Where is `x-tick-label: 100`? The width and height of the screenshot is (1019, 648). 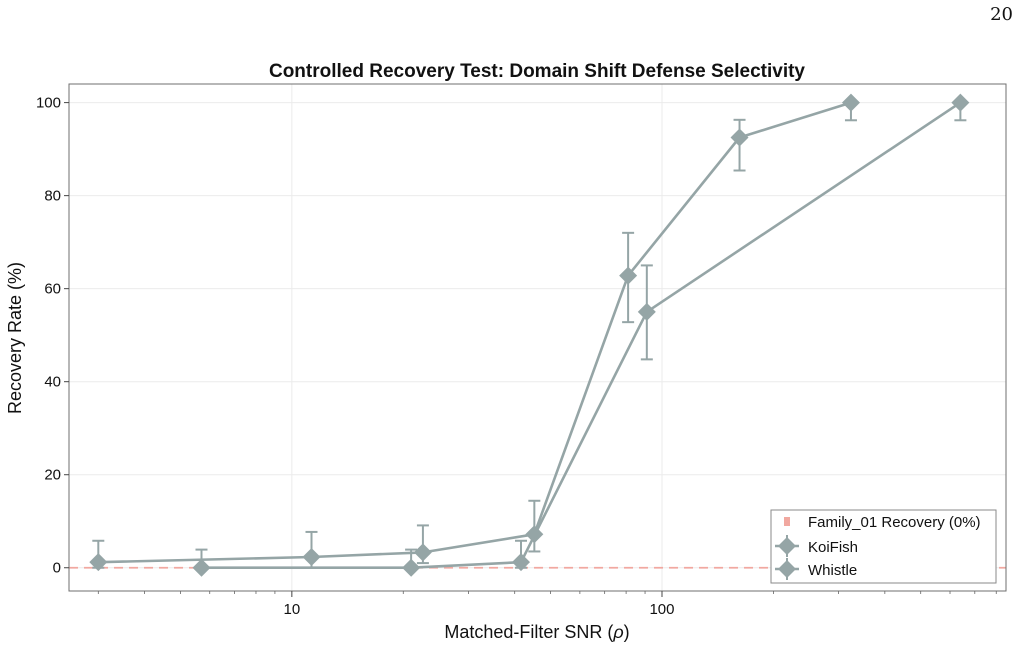
x-tick-label: 100 is located at coordinates (661, 609).